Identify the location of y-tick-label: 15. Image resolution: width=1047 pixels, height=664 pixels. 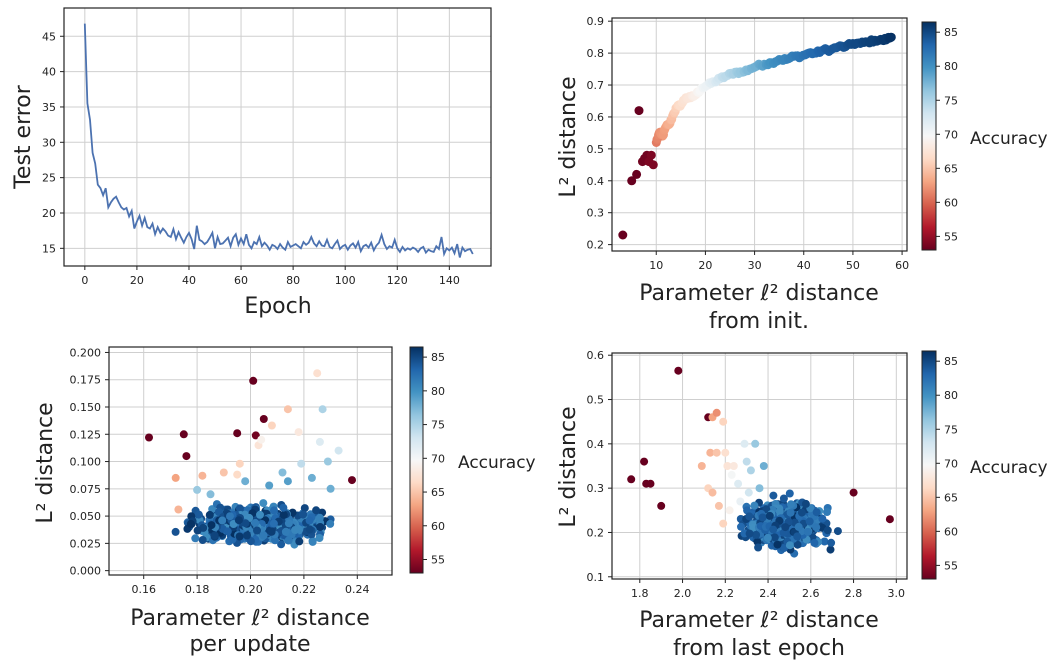
(49, 248).